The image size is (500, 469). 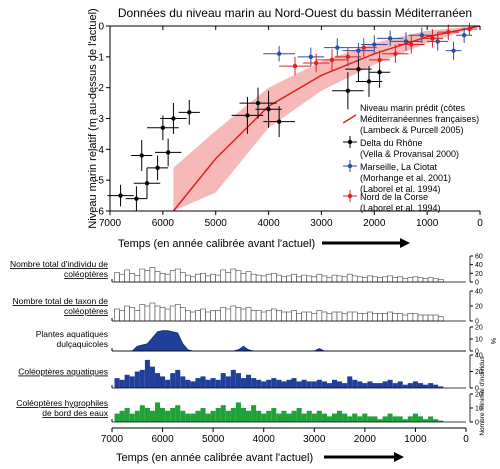 I want to click on bottom-x-tick-label: 5000, so click(x=213, y=439).